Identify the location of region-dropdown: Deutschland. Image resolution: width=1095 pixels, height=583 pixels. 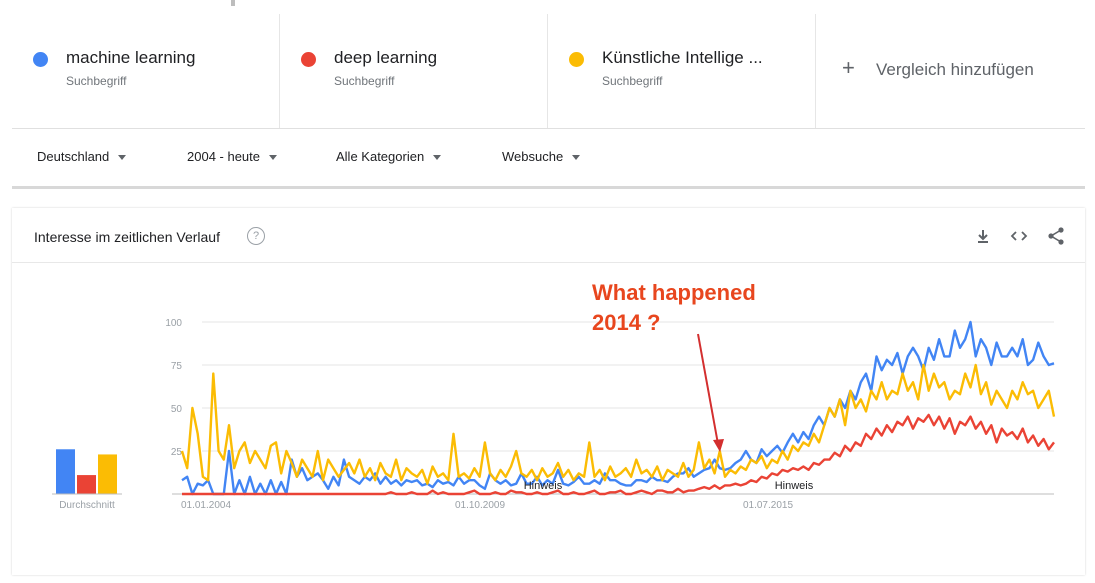
(82, 156).